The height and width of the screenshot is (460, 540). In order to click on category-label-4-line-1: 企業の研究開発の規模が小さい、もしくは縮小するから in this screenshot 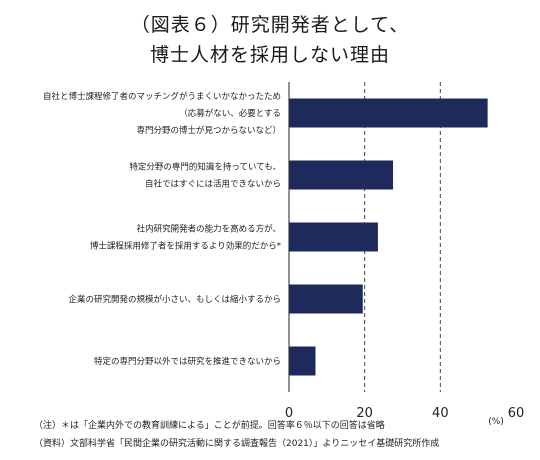, I will do `click(174, 299)`.